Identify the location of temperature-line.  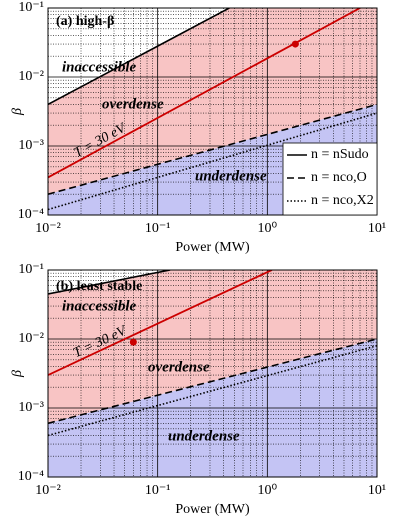
(160, 323).